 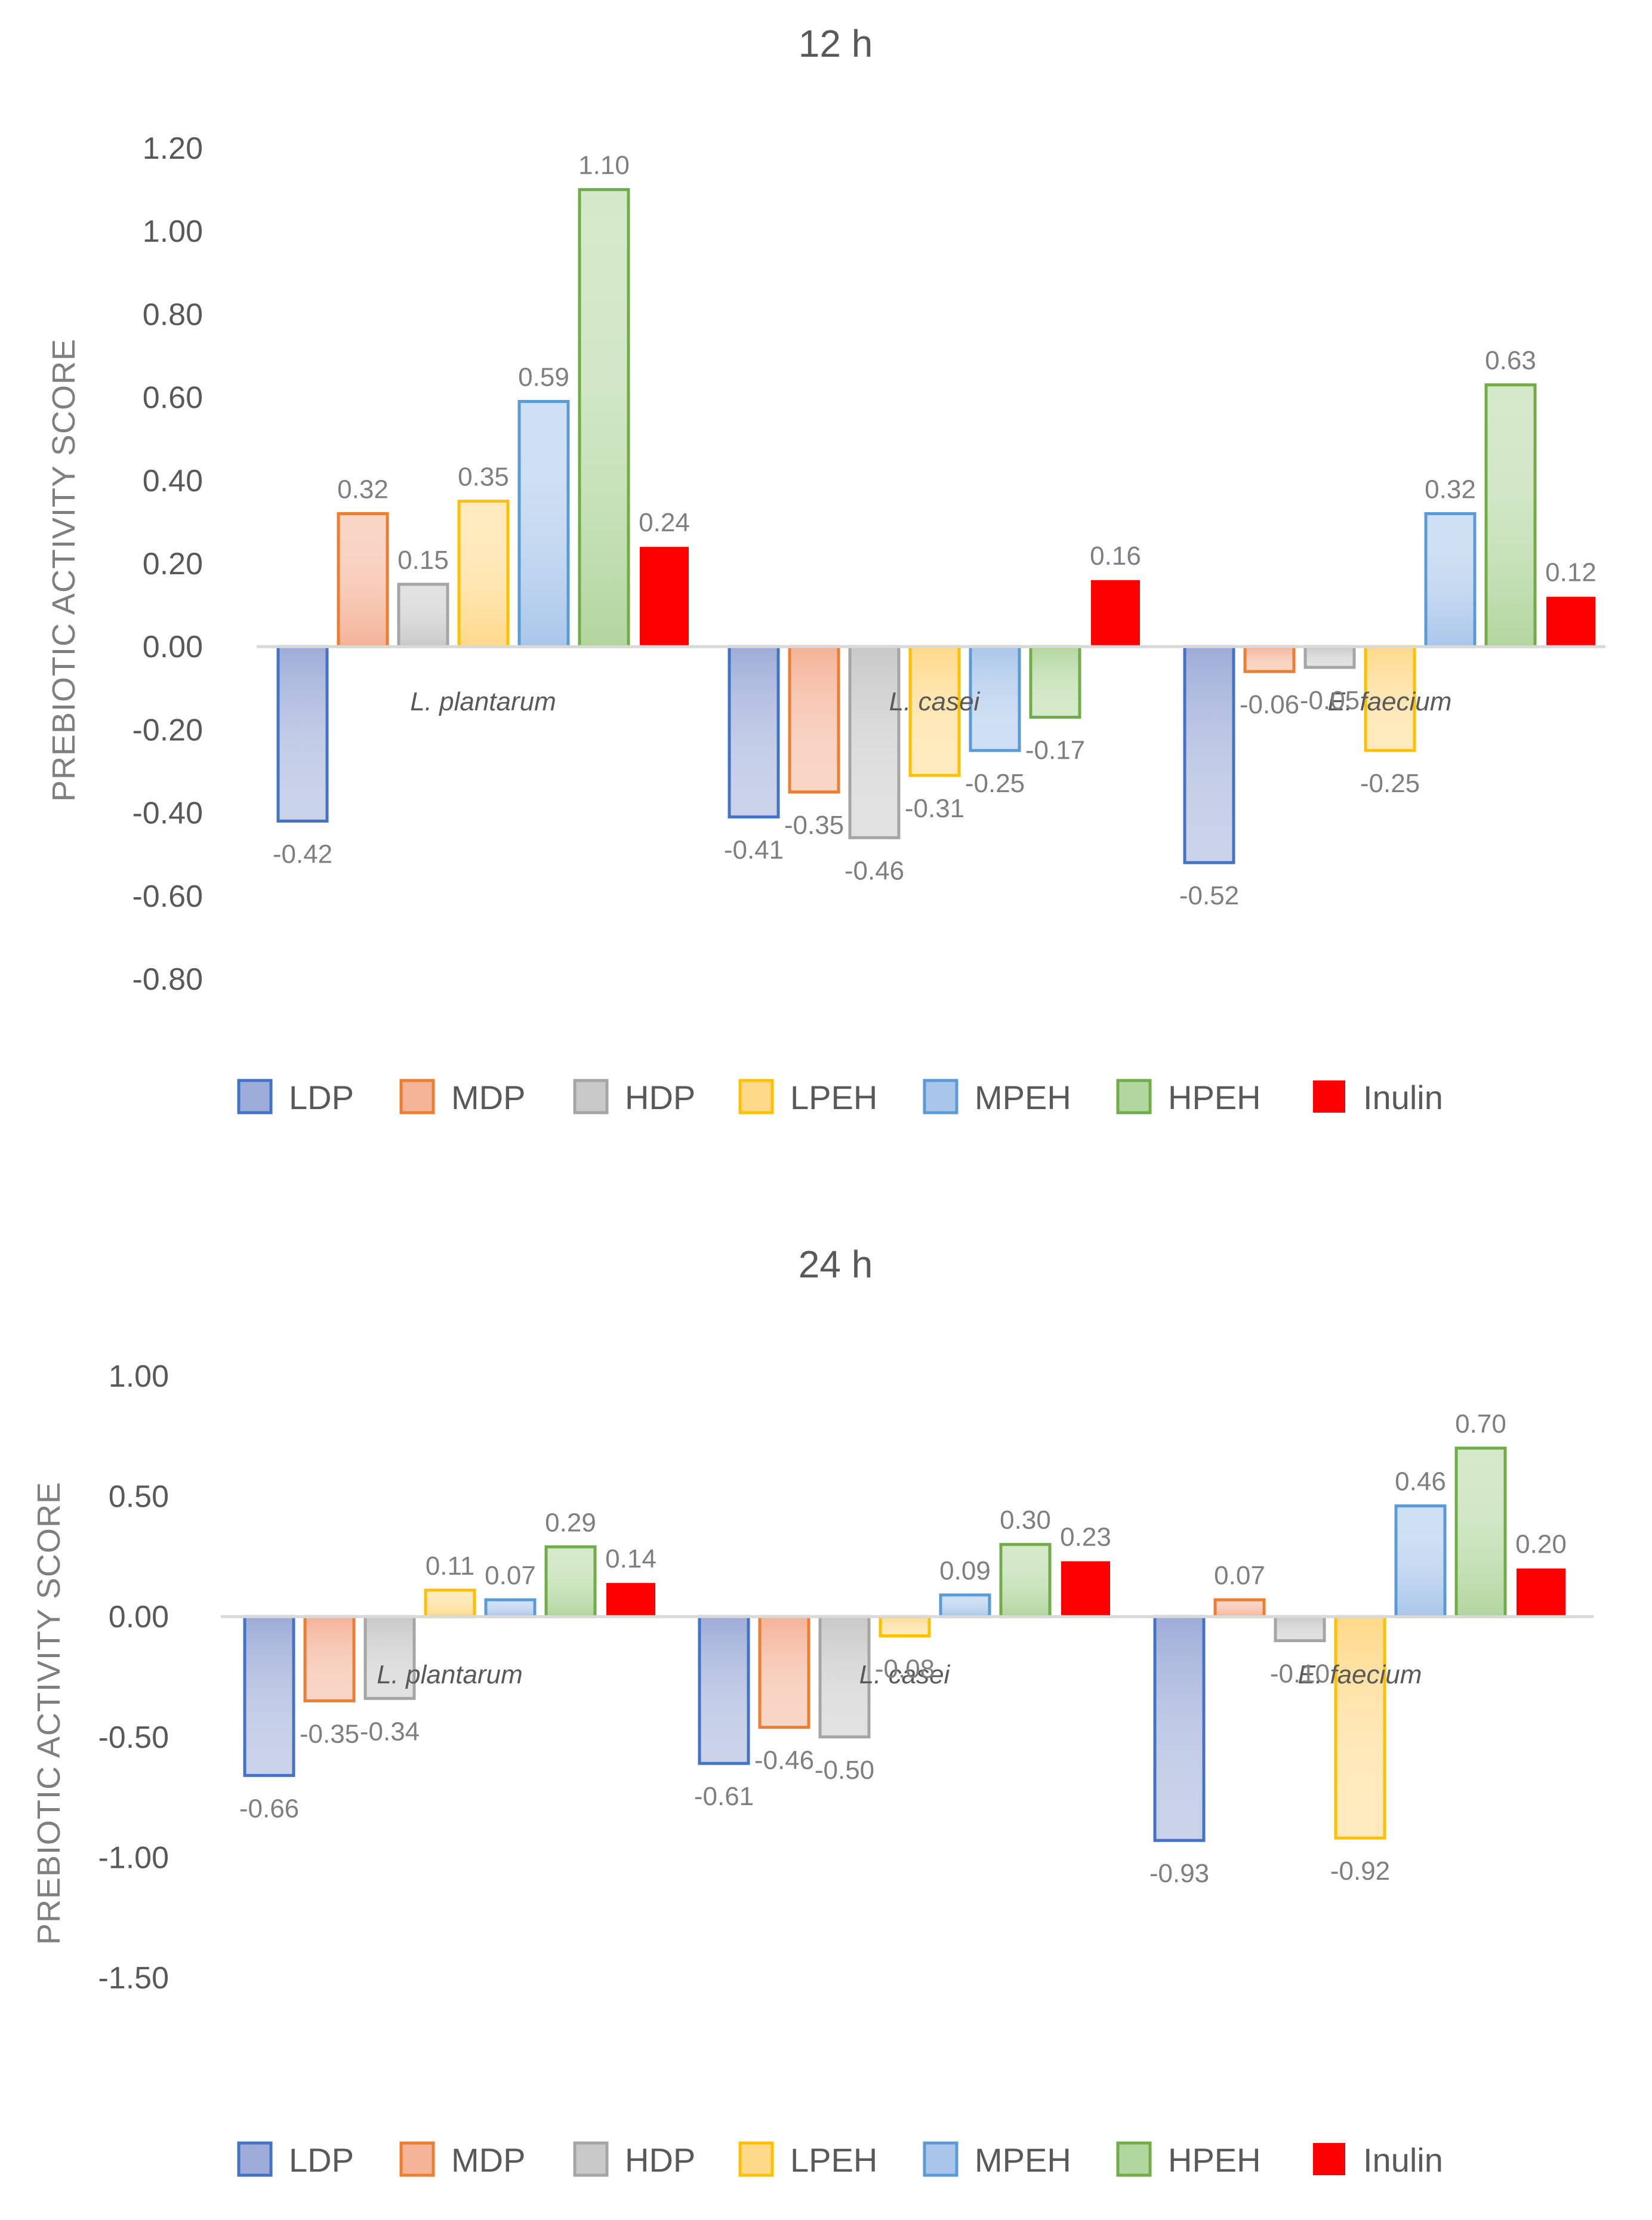 What do you see at coordinates (905, 1668) in the screenshot?
I see `data-label: -0.08` at bounding box center [905, 1668].